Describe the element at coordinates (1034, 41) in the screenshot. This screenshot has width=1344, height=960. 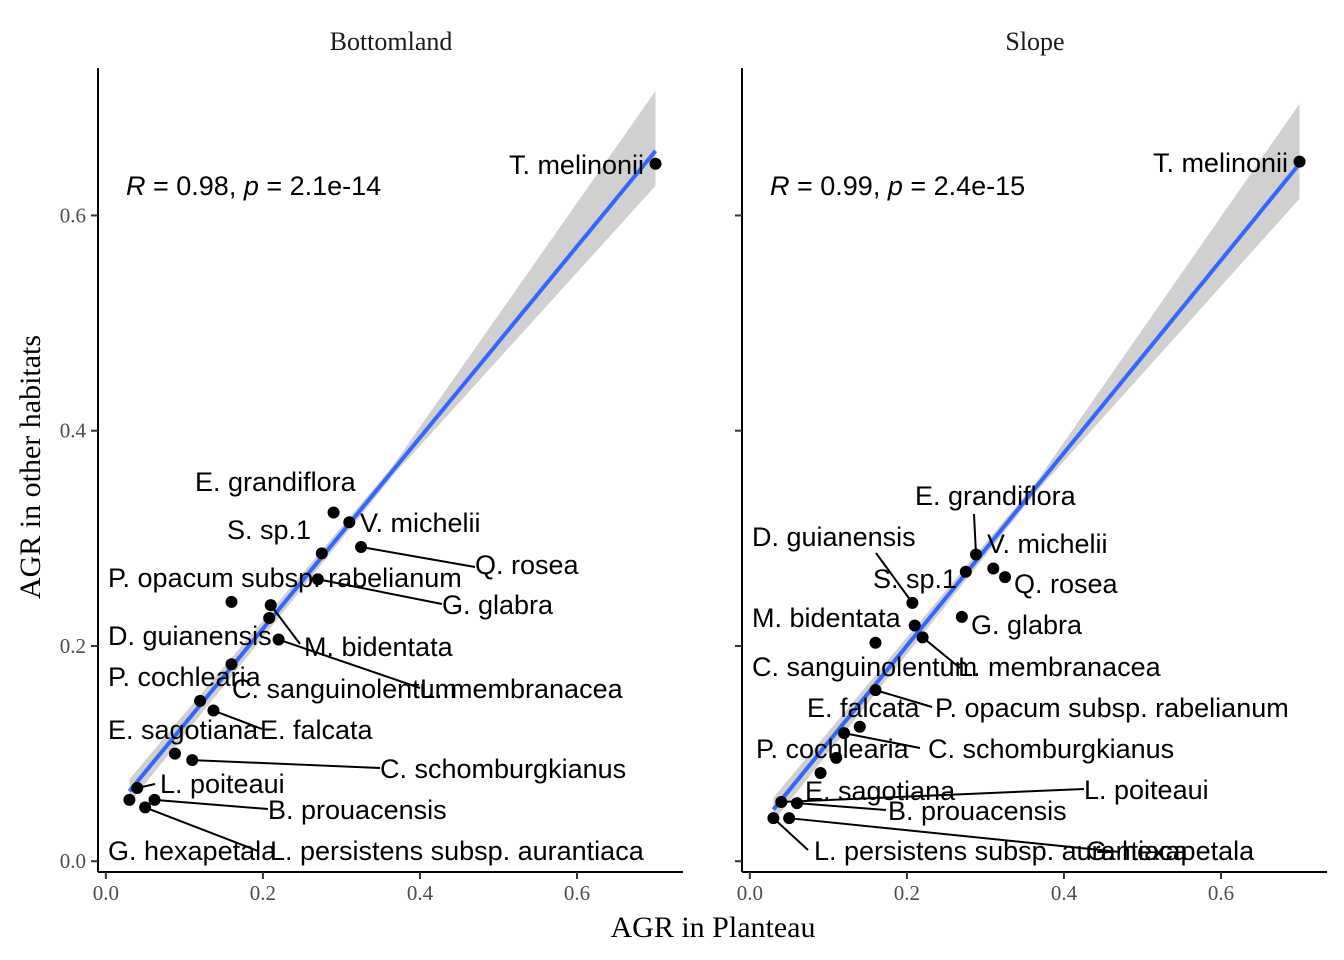
I see `strip-label-slope: Slope` at that location.